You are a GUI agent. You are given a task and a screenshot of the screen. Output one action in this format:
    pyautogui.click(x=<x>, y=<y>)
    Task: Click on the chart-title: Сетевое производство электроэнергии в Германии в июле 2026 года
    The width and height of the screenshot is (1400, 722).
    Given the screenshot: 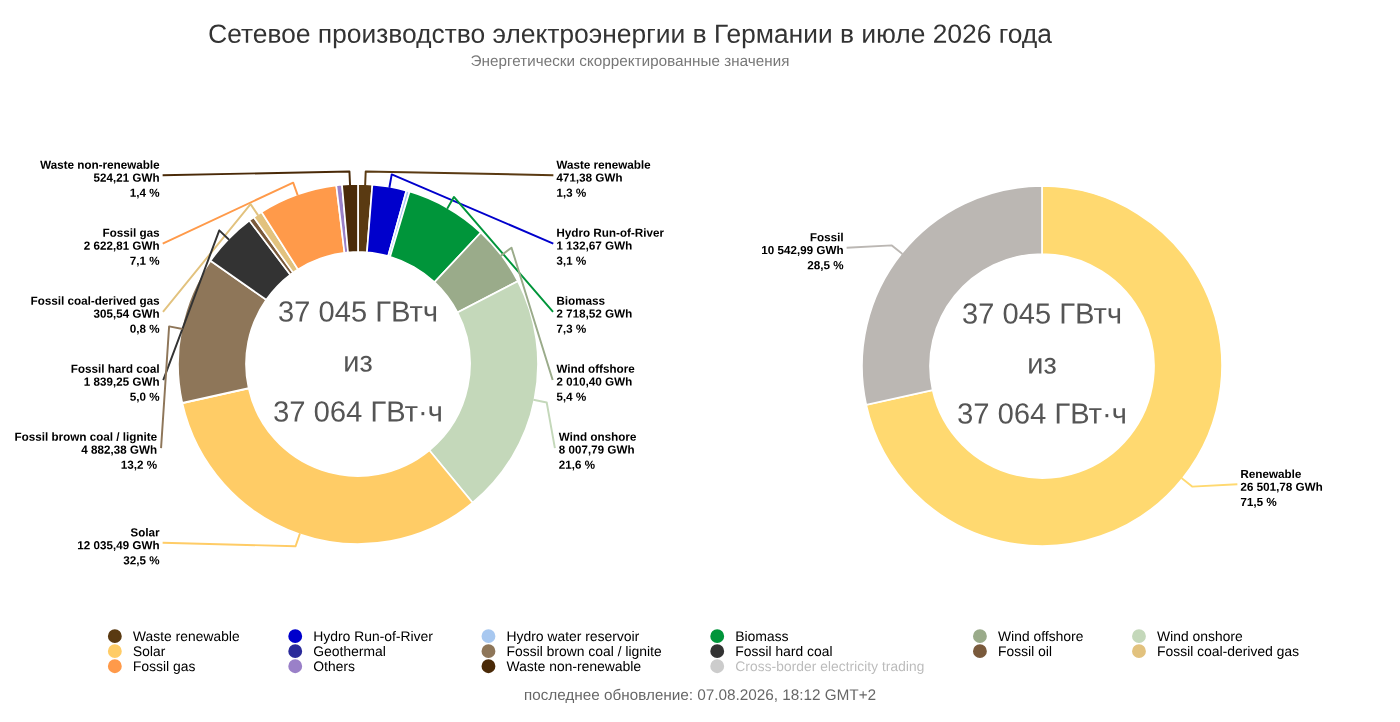 What is the action you would take?
    pyautogui.click(x=630, y=36)
    